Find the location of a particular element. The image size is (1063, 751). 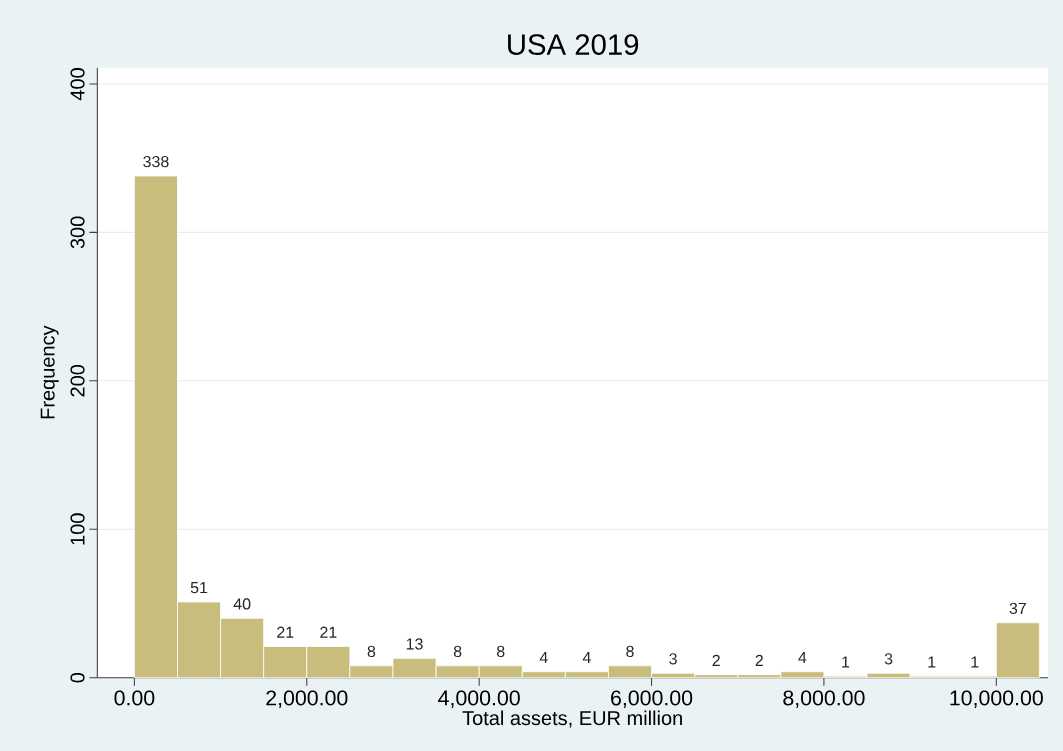

x-axis-title: Total assets, EUR million is located at coordinates (572, 719).